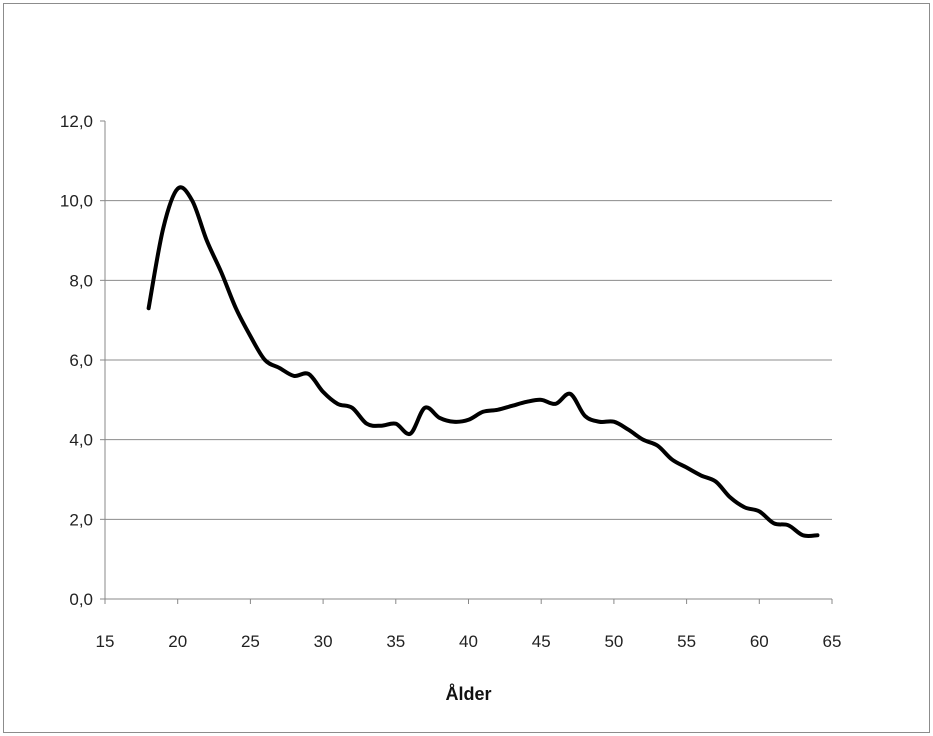  I want to click on x-axis-ticks: 15 20 25 30 35 40 45 50 55 60 65, so click(469, 625).